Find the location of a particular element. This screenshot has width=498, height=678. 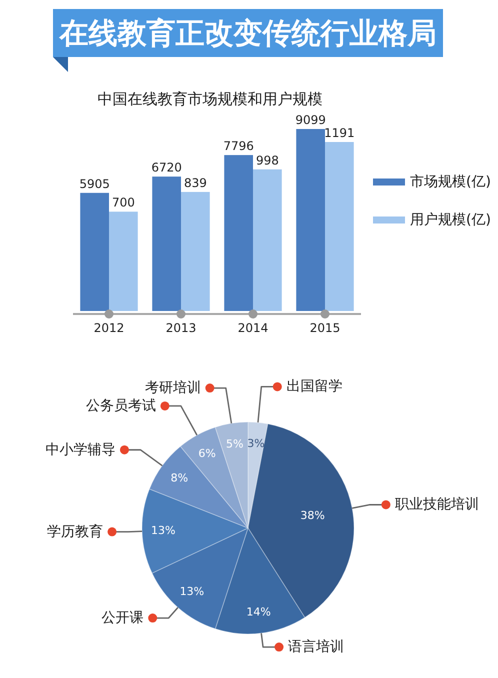

data-label: 5905 is located at coordinates (94, 183).